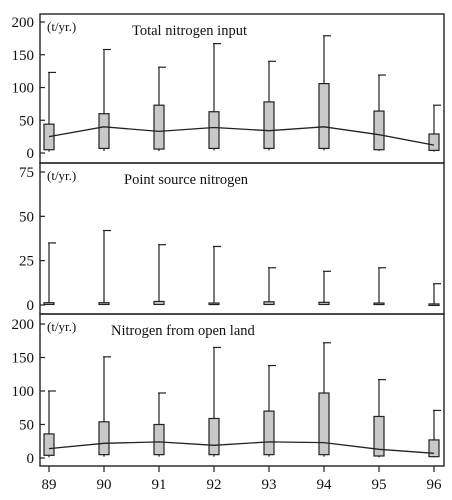  What do you see at coordinates (26, 173) in the screenshot?
I see `y-tick-label: 75` at bounding box center [26, 173].